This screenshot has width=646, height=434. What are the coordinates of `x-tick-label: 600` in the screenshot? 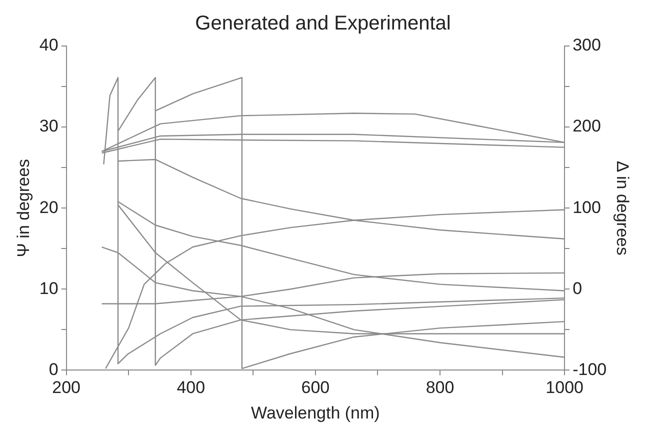 It's located at (315, 388).